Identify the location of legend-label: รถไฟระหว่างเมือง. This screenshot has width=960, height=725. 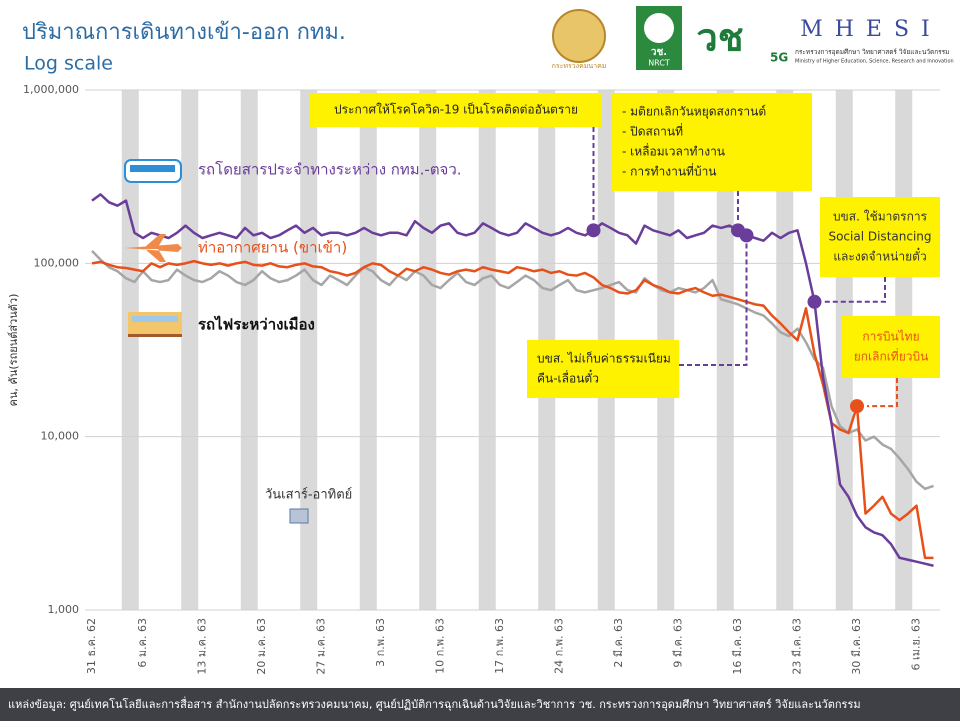
(256, 324).